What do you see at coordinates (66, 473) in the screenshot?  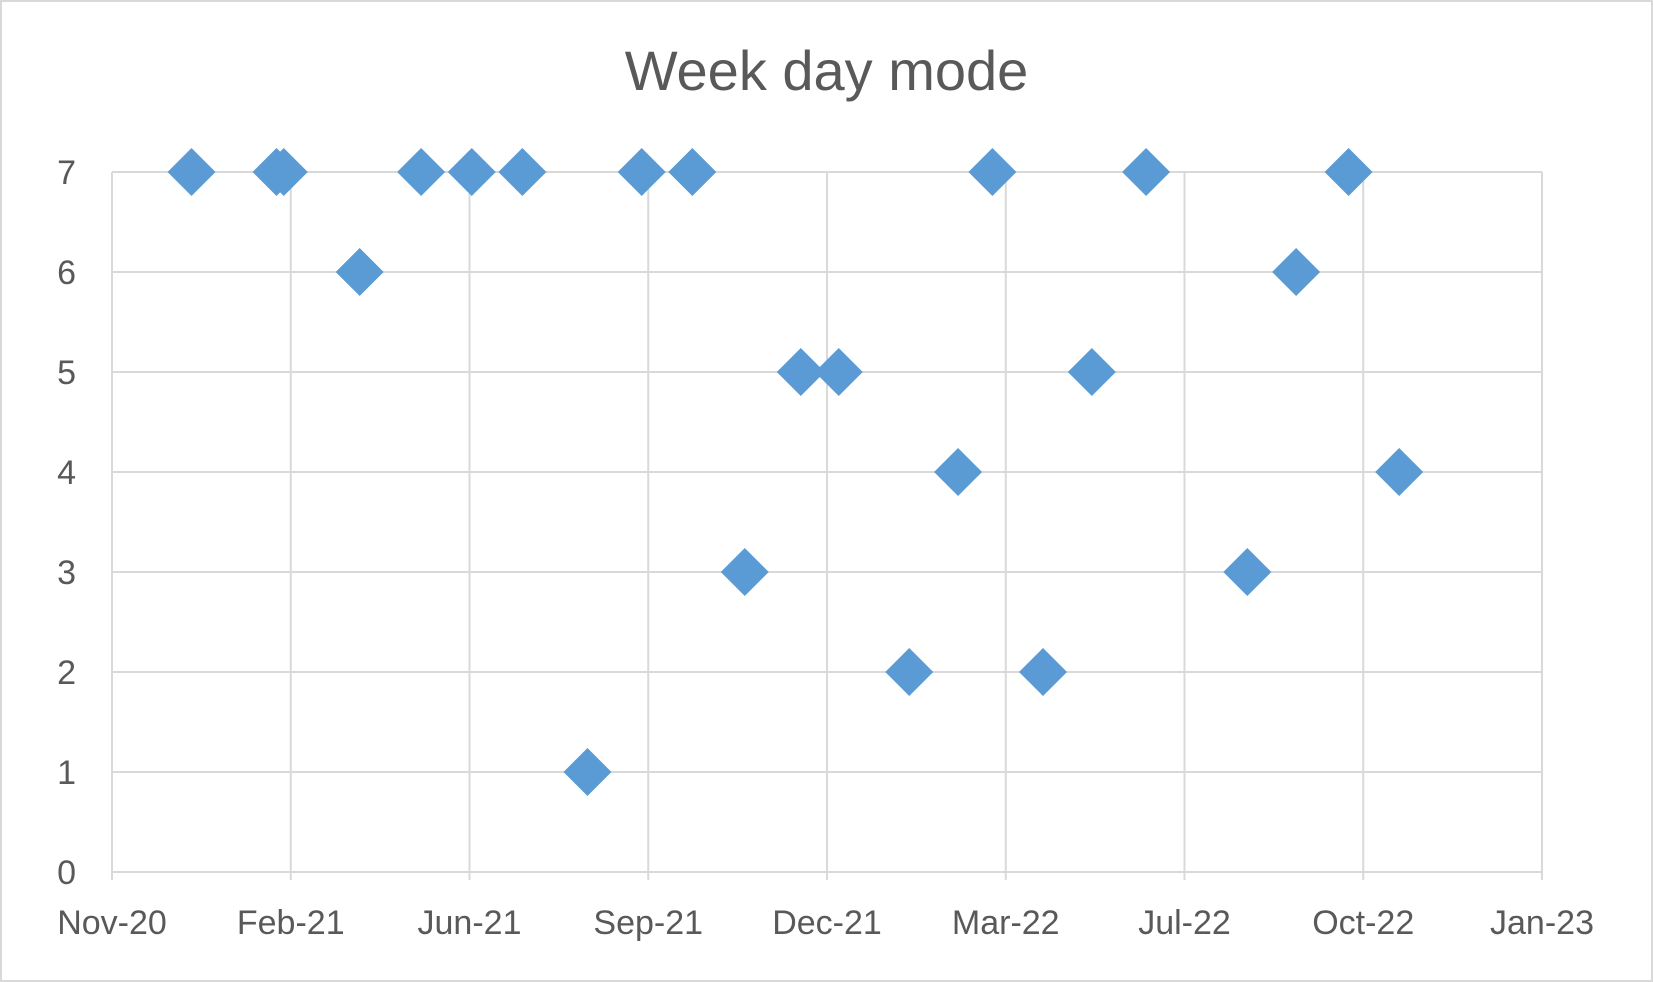 I see `y-tick-label: 4` at bounding box center [66, 473].